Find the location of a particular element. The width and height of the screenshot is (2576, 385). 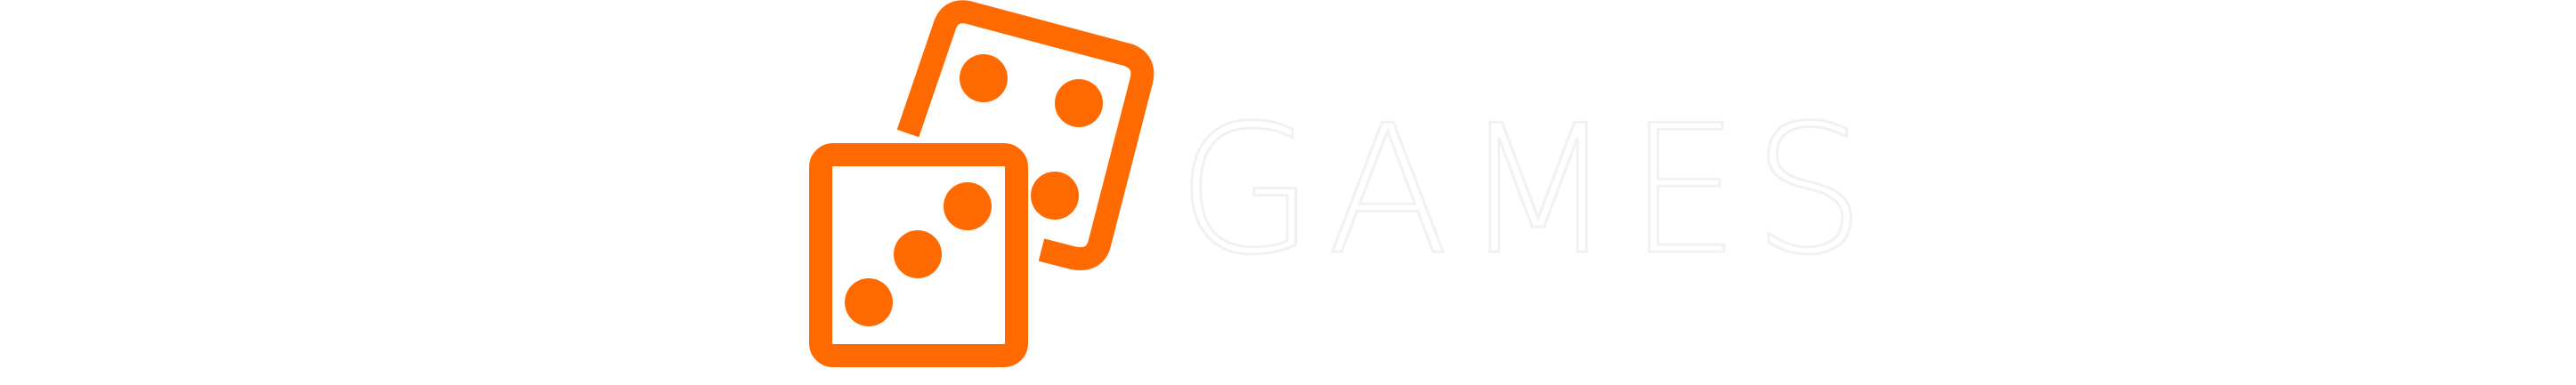

front-die is located at coordinates (919, 255).